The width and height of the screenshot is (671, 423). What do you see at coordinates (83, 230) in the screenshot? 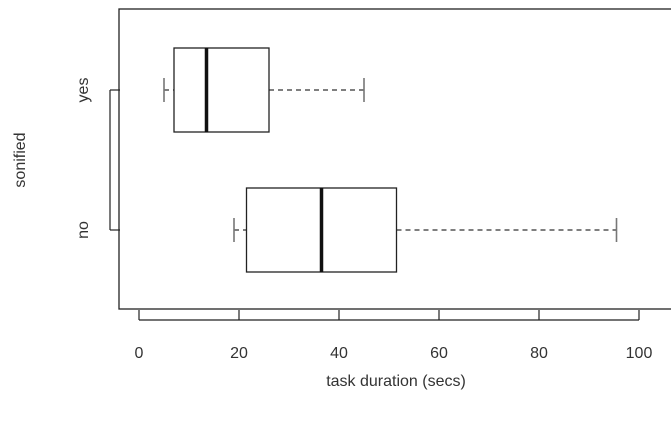
I see `y-tick-label: no` at bounding box center [83, 230].